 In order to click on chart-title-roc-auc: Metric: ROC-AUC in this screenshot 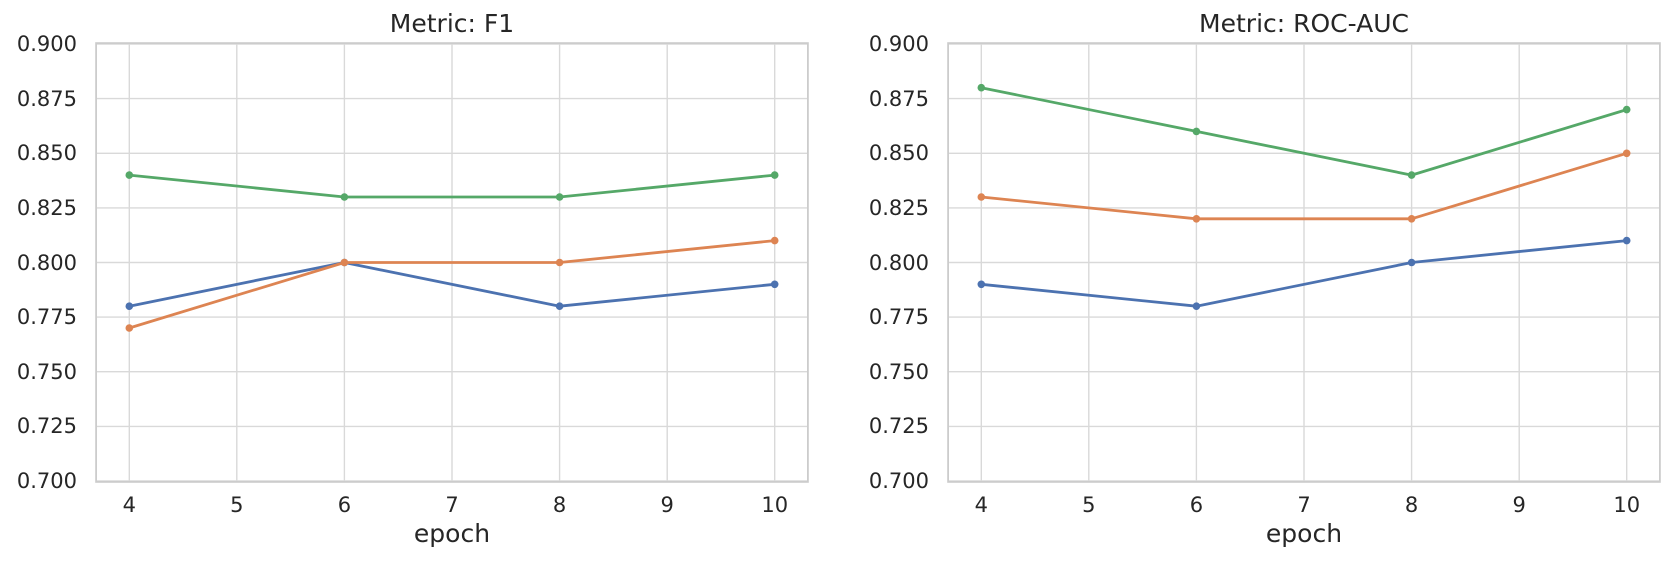, I will do `click(1304, 23)`.